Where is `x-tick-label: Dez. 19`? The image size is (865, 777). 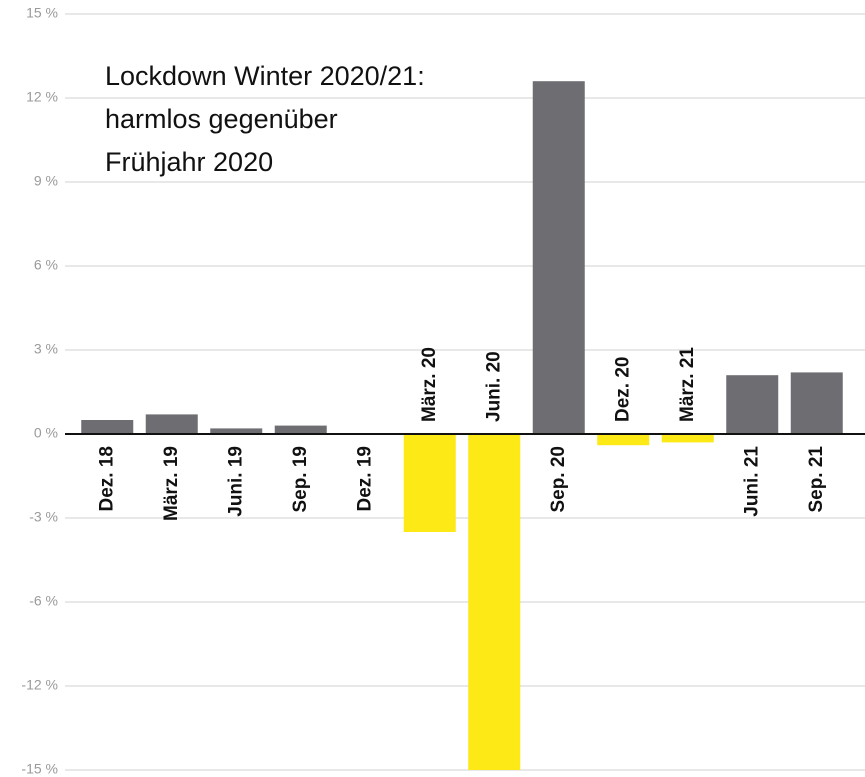
x-tick-label: Dez. 19 is located at coordinates (364, 478).